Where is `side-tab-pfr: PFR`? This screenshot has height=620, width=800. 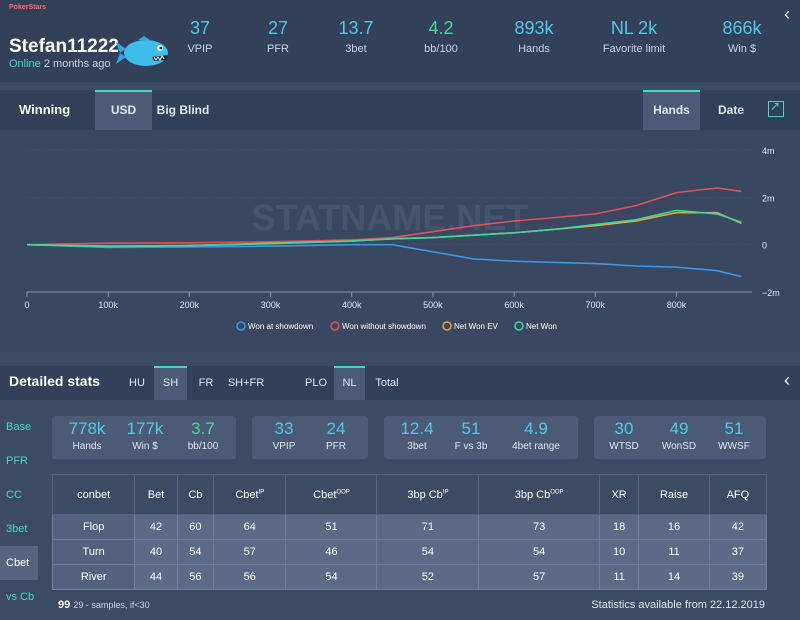
side-tab-pfr: PFR is located at coordinates (17, 461).